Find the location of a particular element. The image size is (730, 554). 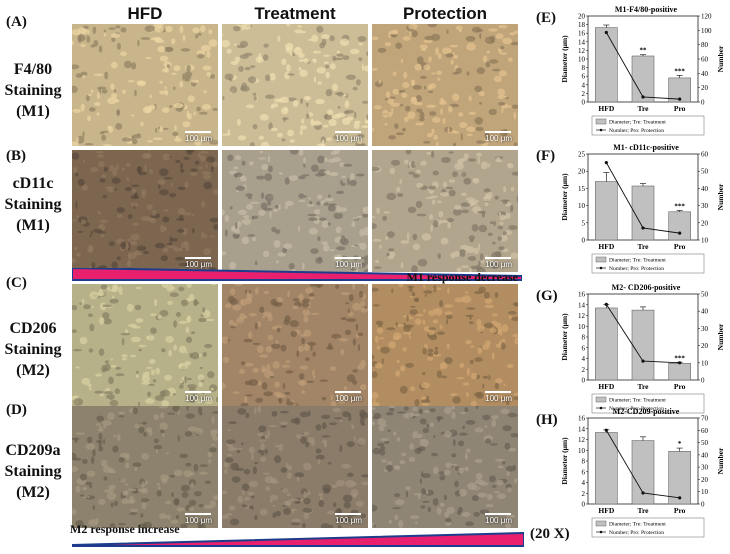

row-label-line: (M1) is located at coordinates (33, 111).